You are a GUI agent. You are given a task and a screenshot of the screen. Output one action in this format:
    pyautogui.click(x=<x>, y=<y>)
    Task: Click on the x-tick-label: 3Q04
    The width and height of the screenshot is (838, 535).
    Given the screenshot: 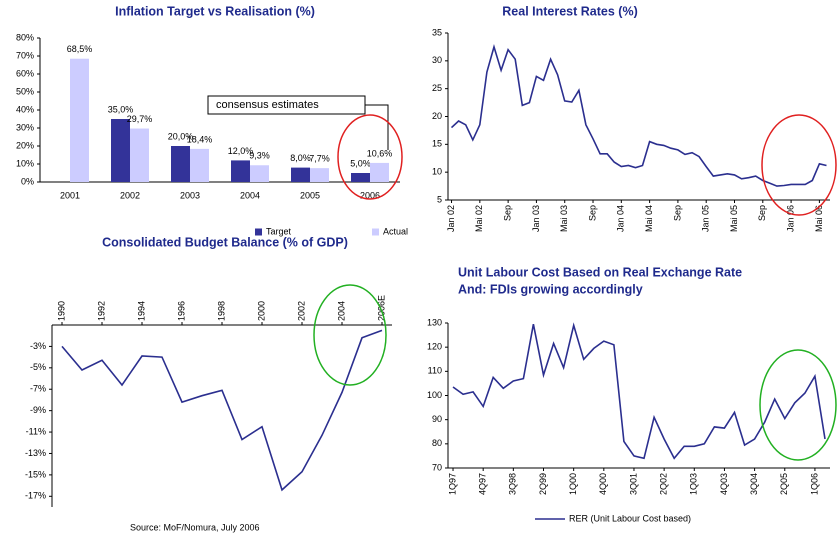 What is the action you would take?
    pyautogui.click(x=754, y=484)
    